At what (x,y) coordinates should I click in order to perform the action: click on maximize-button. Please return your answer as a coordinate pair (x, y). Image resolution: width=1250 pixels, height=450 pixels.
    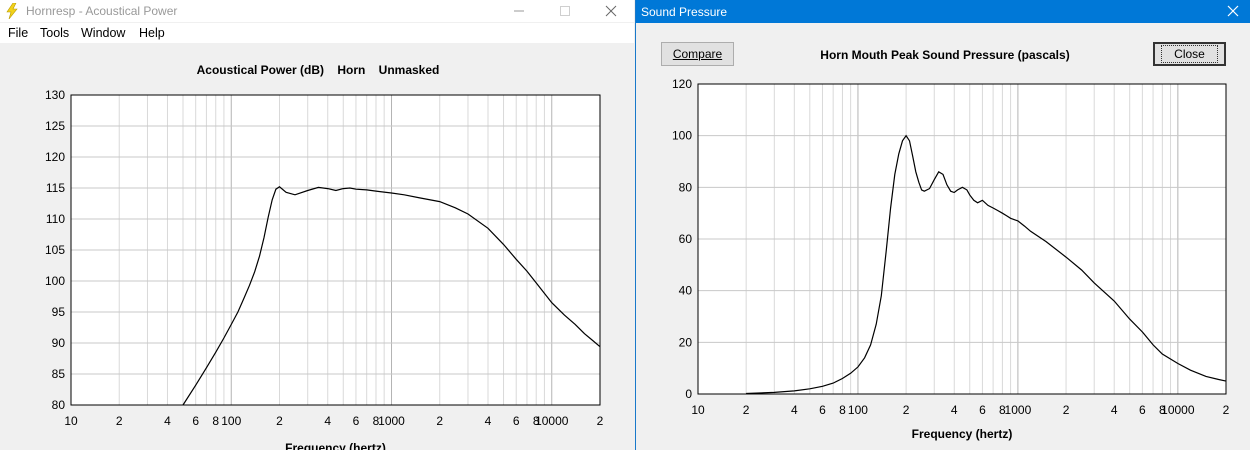
    Looking at the image, I should click on (565, 11).